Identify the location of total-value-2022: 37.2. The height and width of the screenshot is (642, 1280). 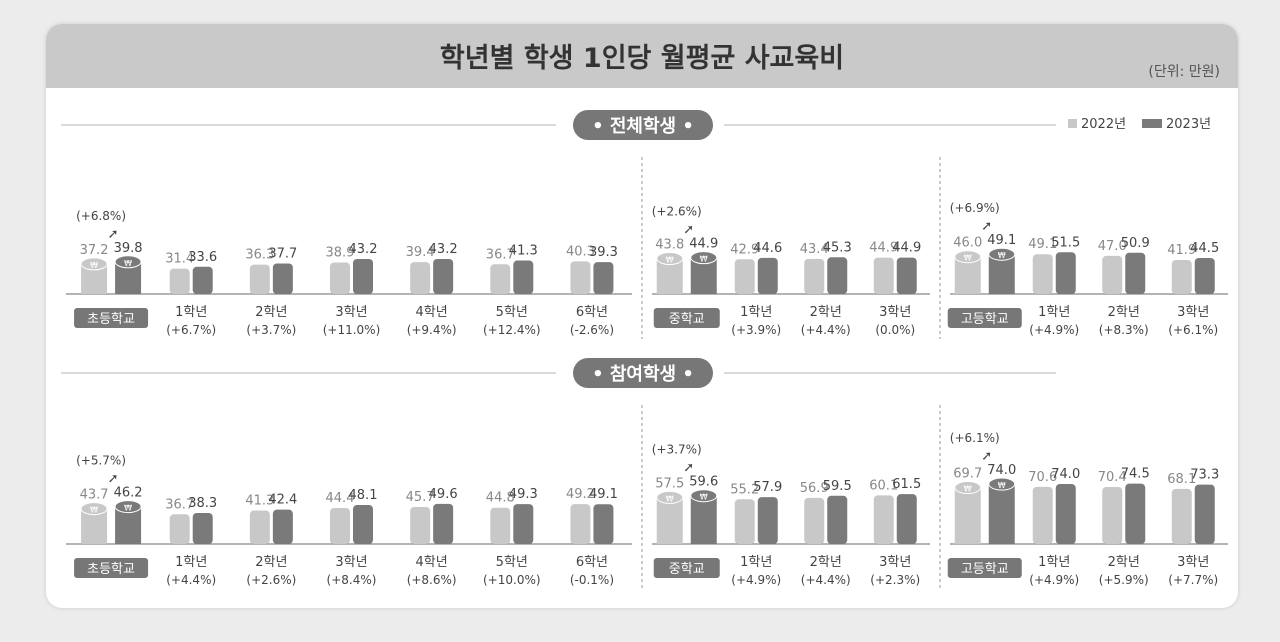
(94, 250).